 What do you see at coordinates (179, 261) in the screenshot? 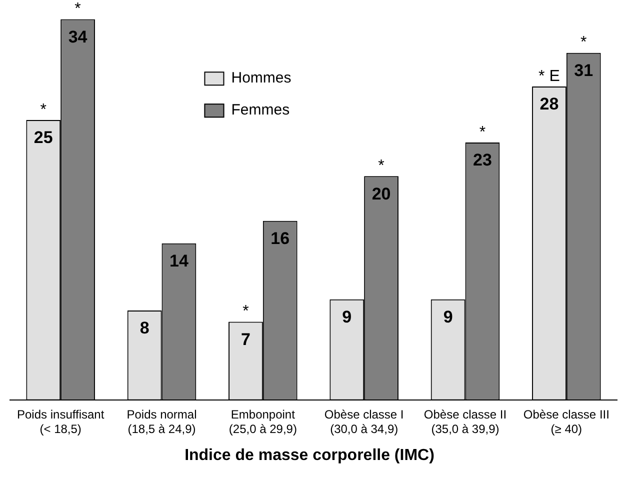
I see `data-label: 14` at bounding box center [179, 261].